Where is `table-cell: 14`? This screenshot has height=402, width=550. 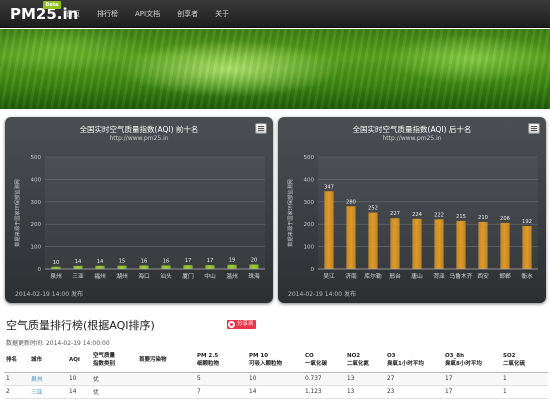 table-cell: 14 is located at coordinates (79, 392).